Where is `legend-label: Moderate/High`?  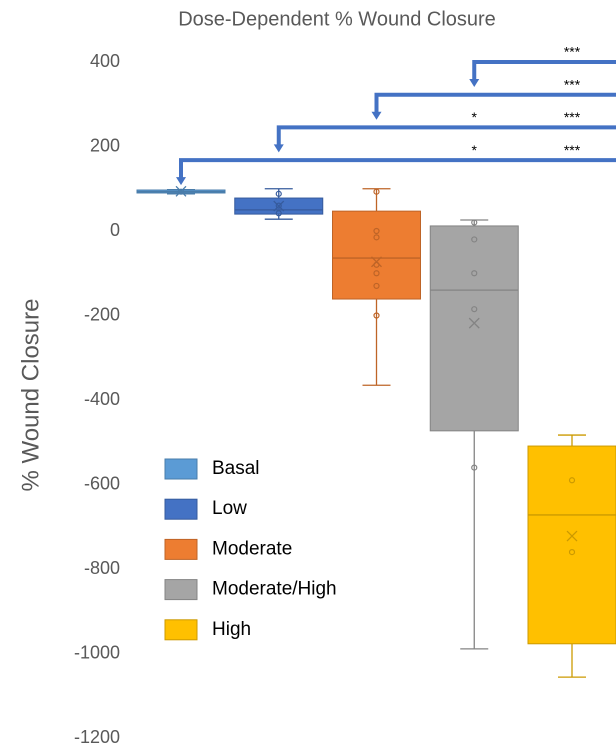
legend-label: Moderate/High is located at coordinates (274, 589).